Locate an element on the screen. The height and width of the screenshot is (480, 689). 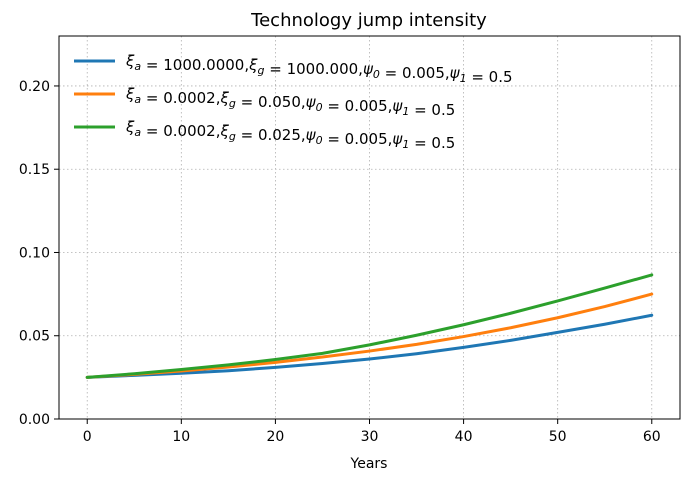
y-tick-label: 0.10 is located at coordinates (34, 253).